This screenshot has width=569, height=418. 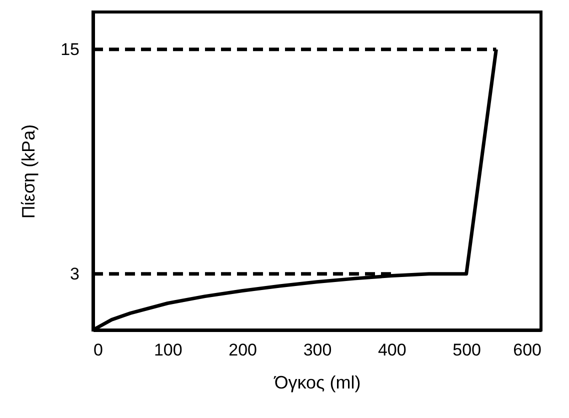 What do you see at coordinates (467, 350) in the screenshot?
I see `x-tick-label: 500` at bounding box center [467, 350].